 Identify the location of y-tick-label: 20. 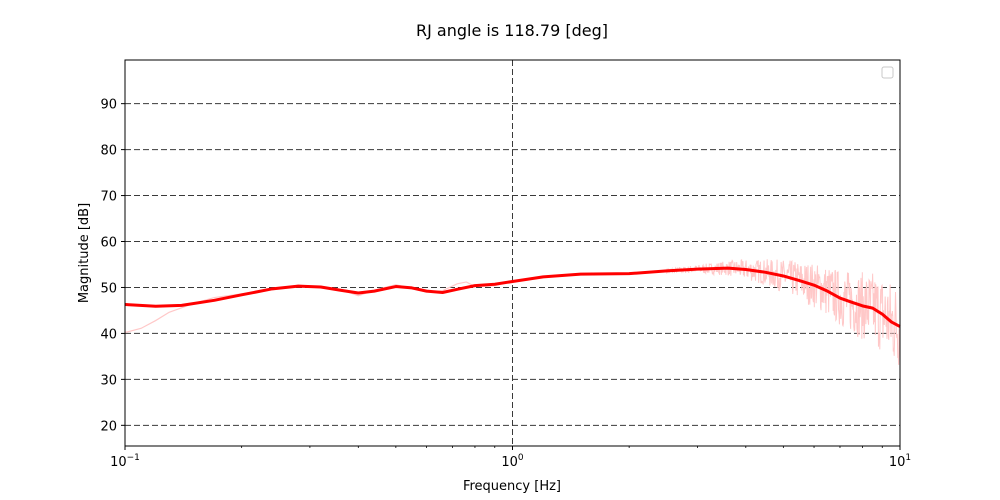
(108, 426).